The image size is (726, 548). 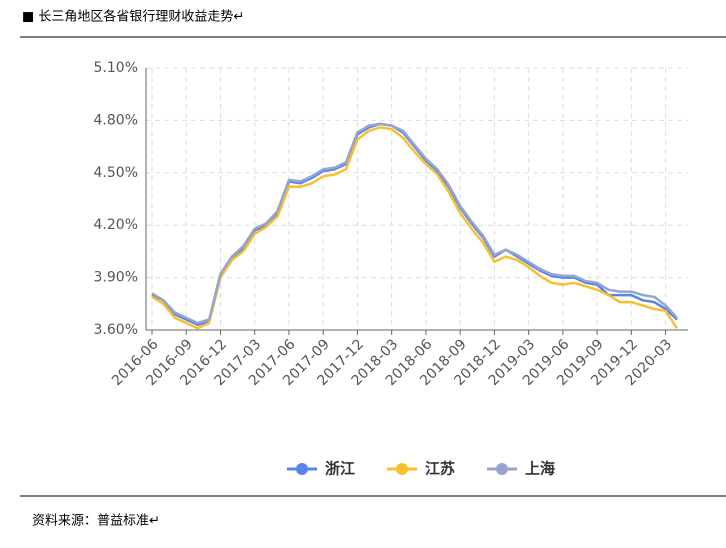 I want to click on y-tick-label: 4.50%, so click(x=116, y=173).